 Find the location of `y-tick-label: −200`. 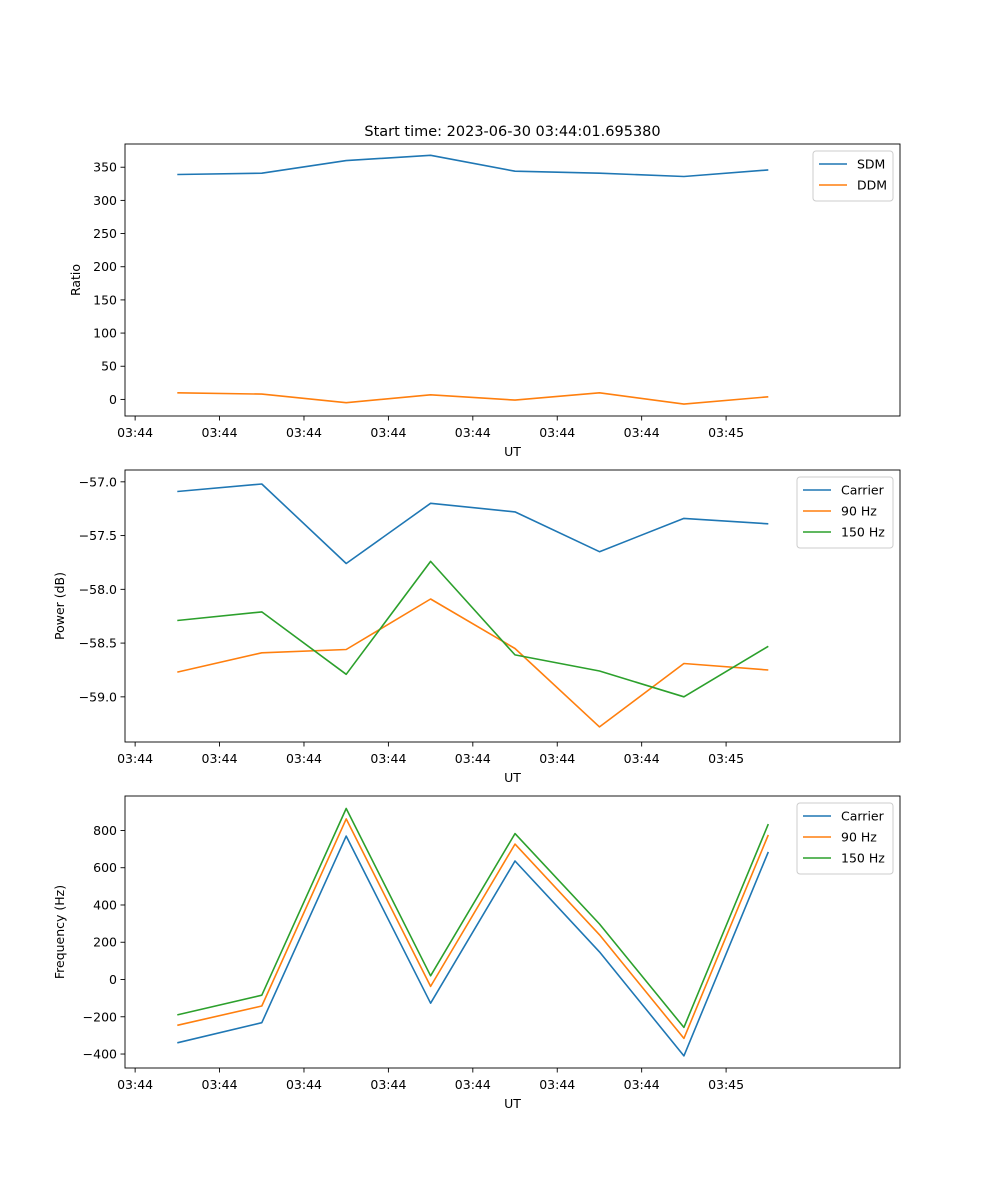

y-tick-label: −200 is located at coordinates (100, 1016).